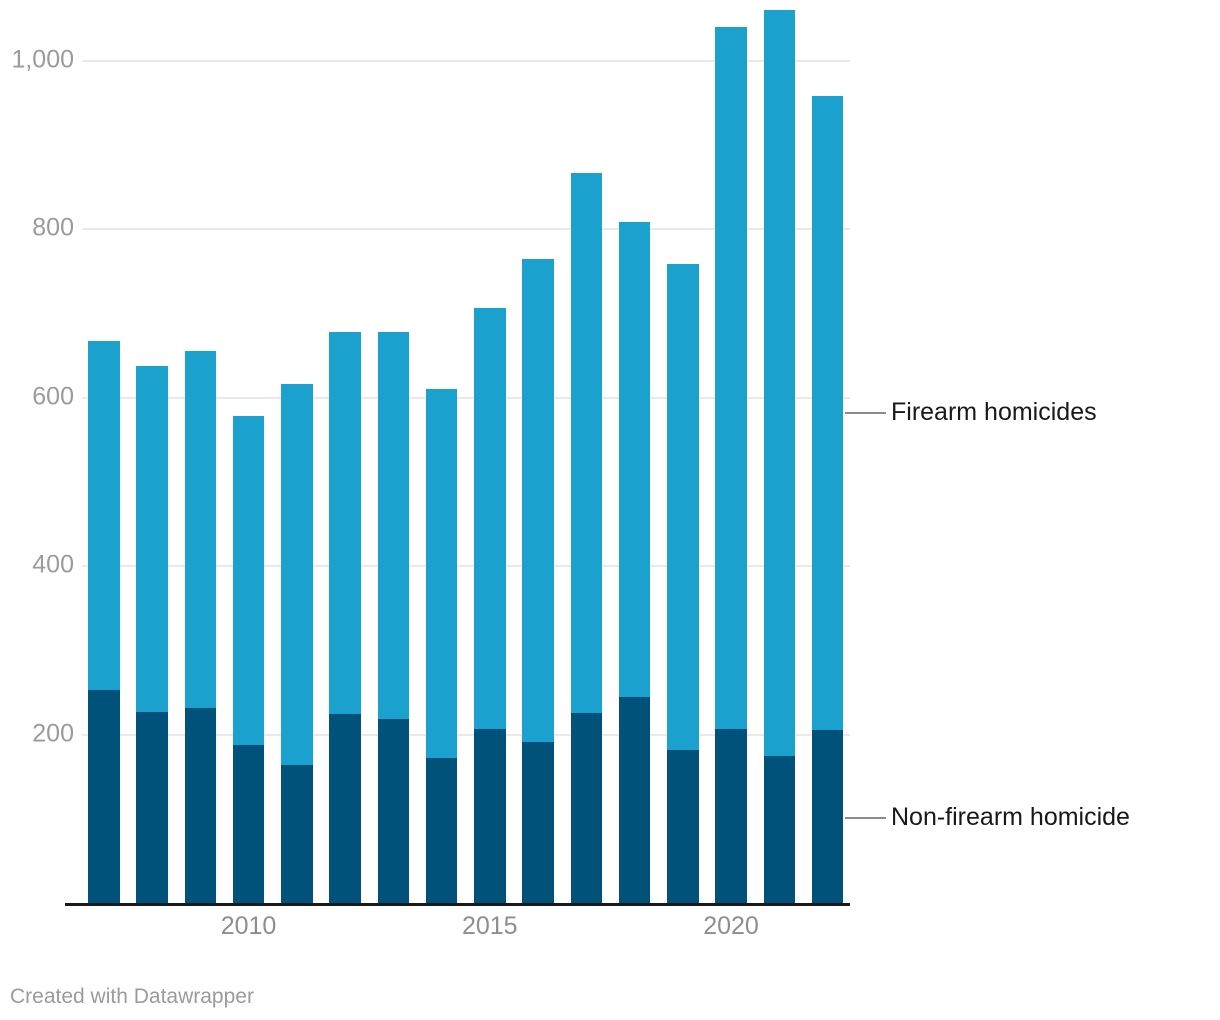 The image size is (1220, 1020). What do you see at coordinates (53, 395) in the screenshot?
I see `y-axis-tick-label: 600` at bounding box center [53, 395].